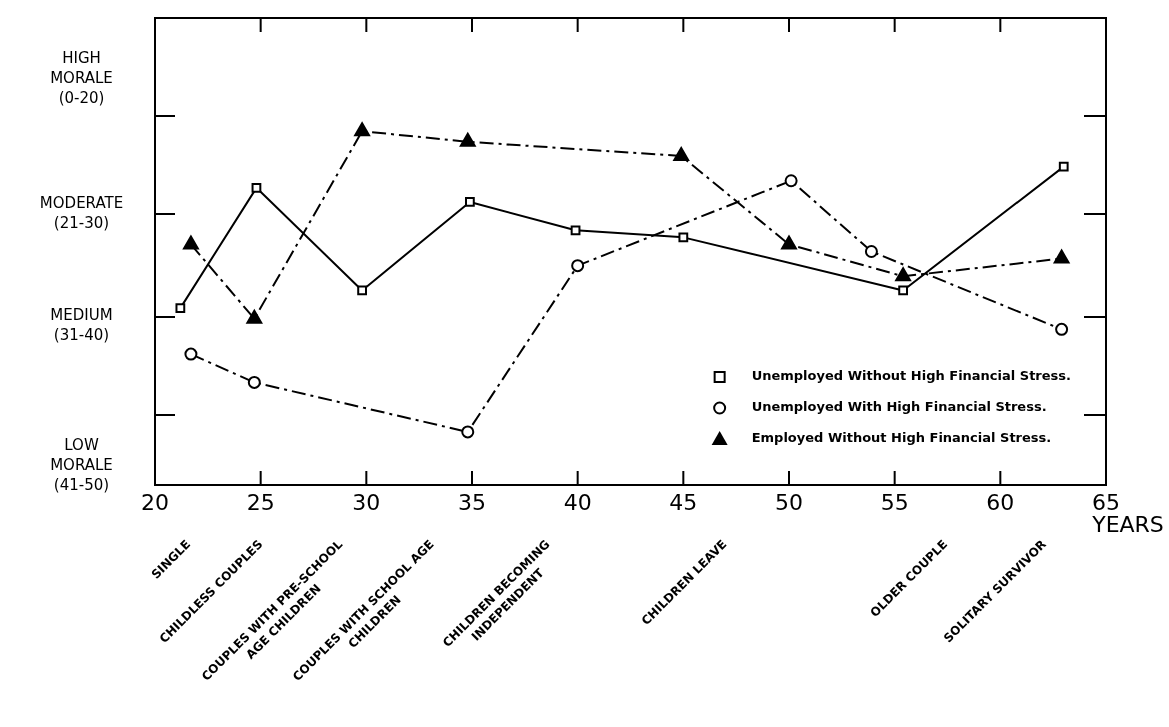 This screenshot has height=727, width=1169. What do you see at coordinates (911, 376) in the screenshot?
I see `legend-label: Unemployed Without High Financial Stress.` at bounding box center [911, 376].